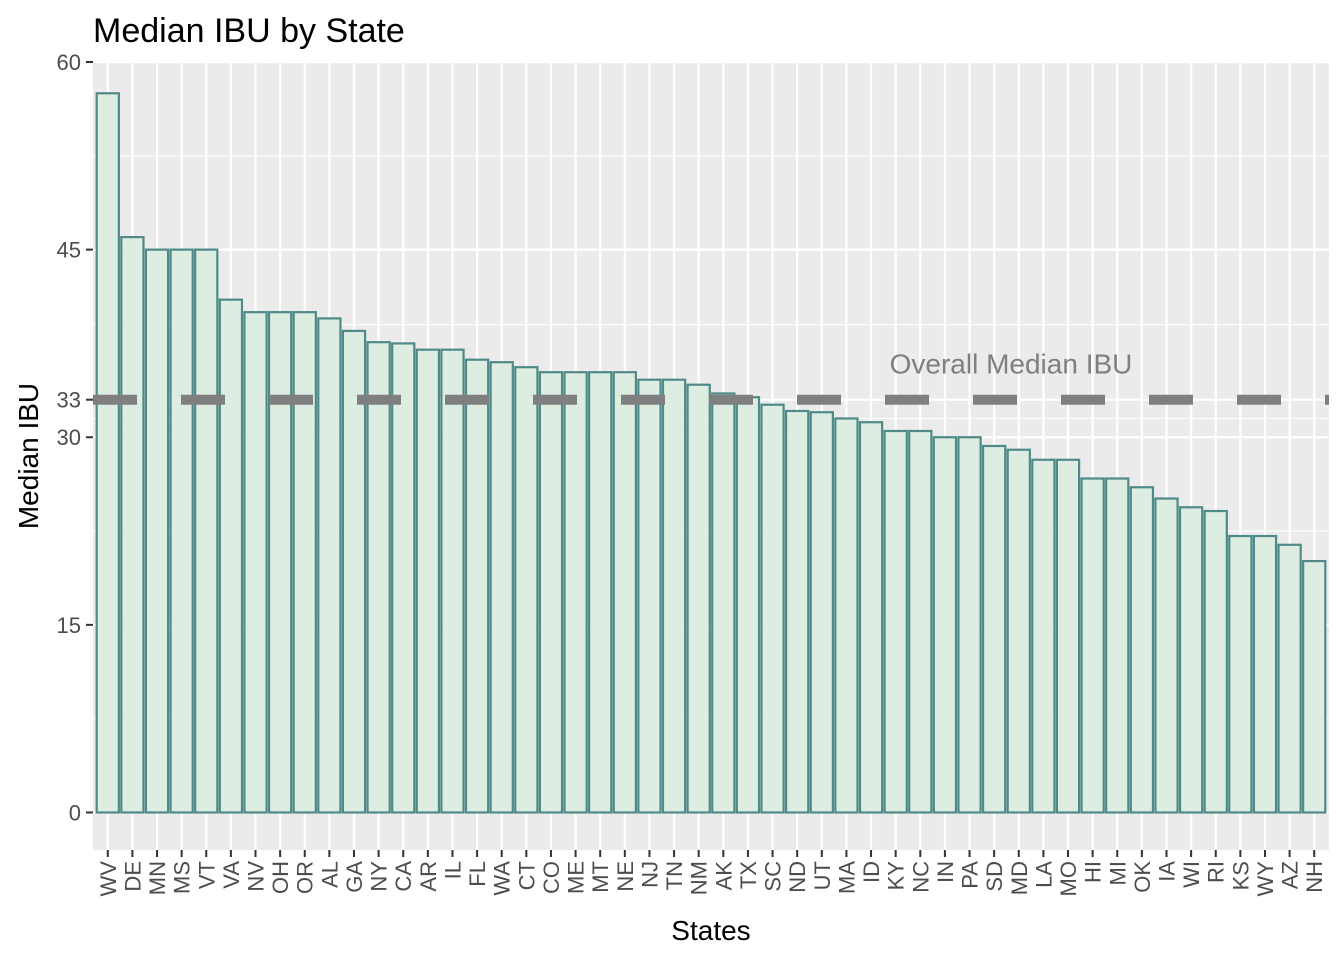 The width and height of the screenshot is (1344, 960). Describe the element at coordinates (108, 879) in the screenshot. I see `x-tick-label: WV` at that location.